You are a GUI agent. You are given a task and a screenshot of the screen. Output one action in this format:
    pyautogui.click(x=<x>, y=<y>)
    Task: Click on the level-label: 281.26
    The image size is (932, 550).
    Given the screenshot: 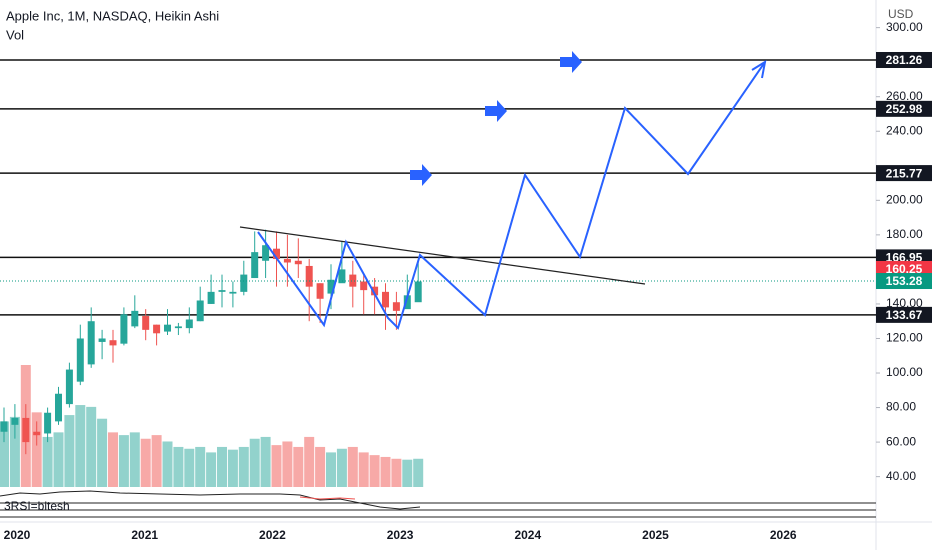 What is the action you would take?
    pyautogui.click(x=904, y=60)
    